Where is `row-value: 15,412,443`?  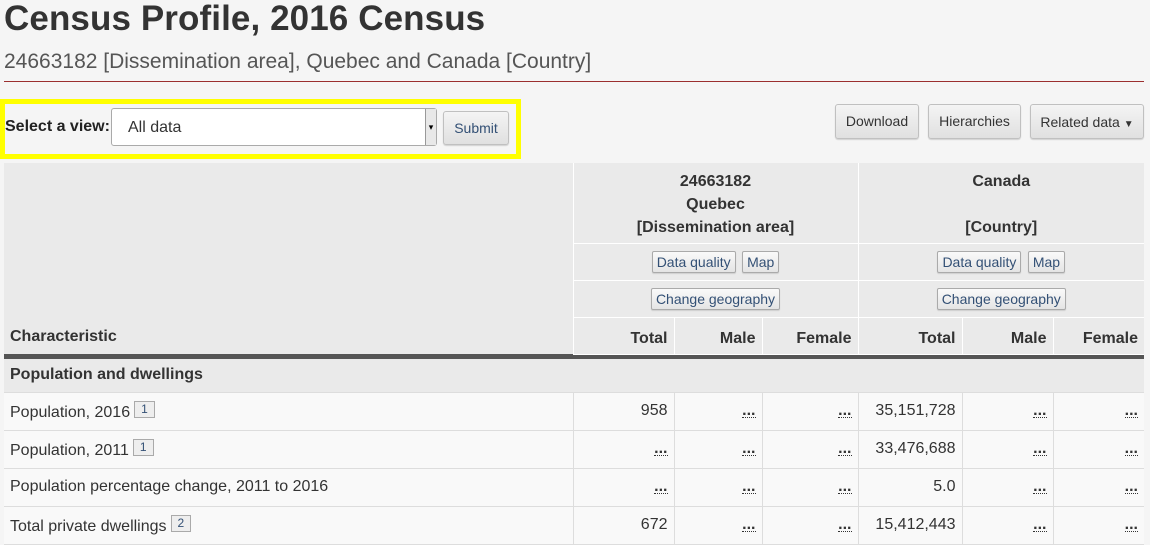
row-value: 15,412,443 is located at coordinates (909, 525).